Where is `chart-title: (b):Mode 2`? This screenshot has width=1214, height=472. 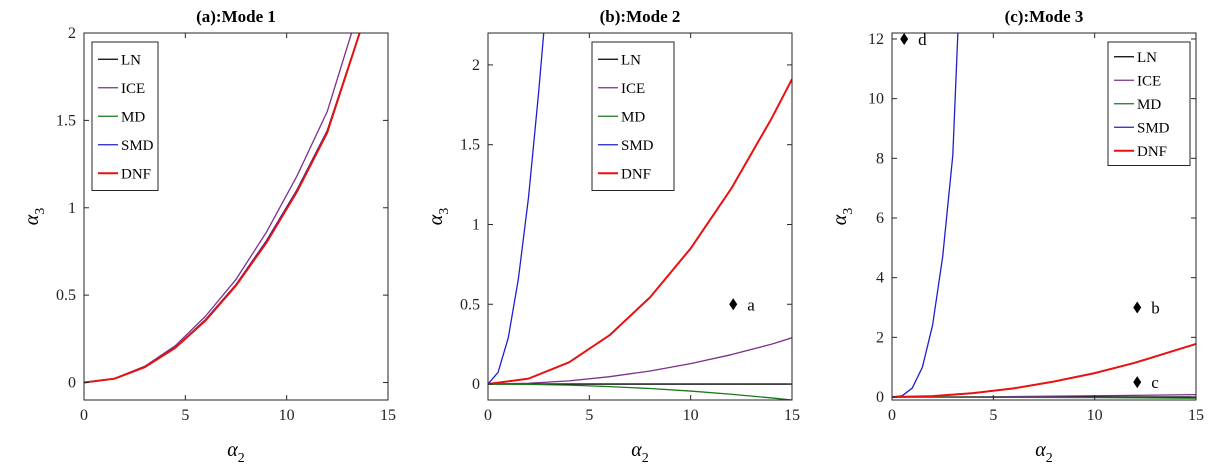
chart-title: (b):Mode 2 is located at coordinates (640, 16).